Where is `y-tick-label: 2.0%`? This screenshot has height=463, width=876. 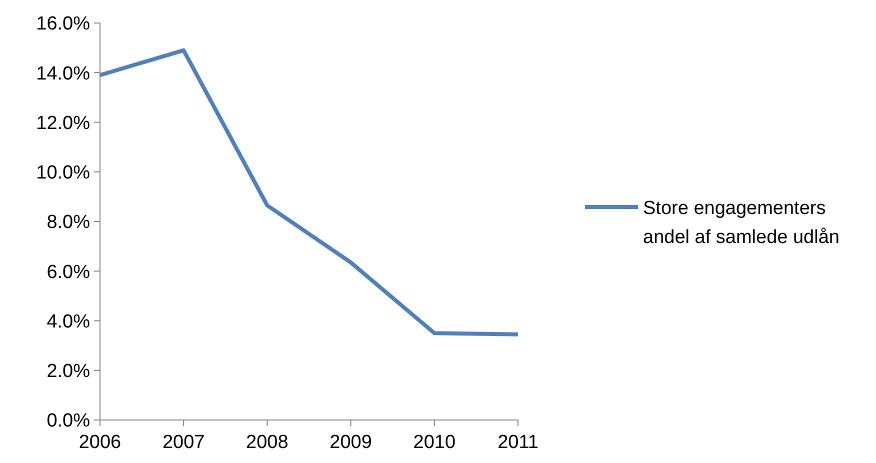
y-tick-label: 2.0% is located at coordinates (68, 371).